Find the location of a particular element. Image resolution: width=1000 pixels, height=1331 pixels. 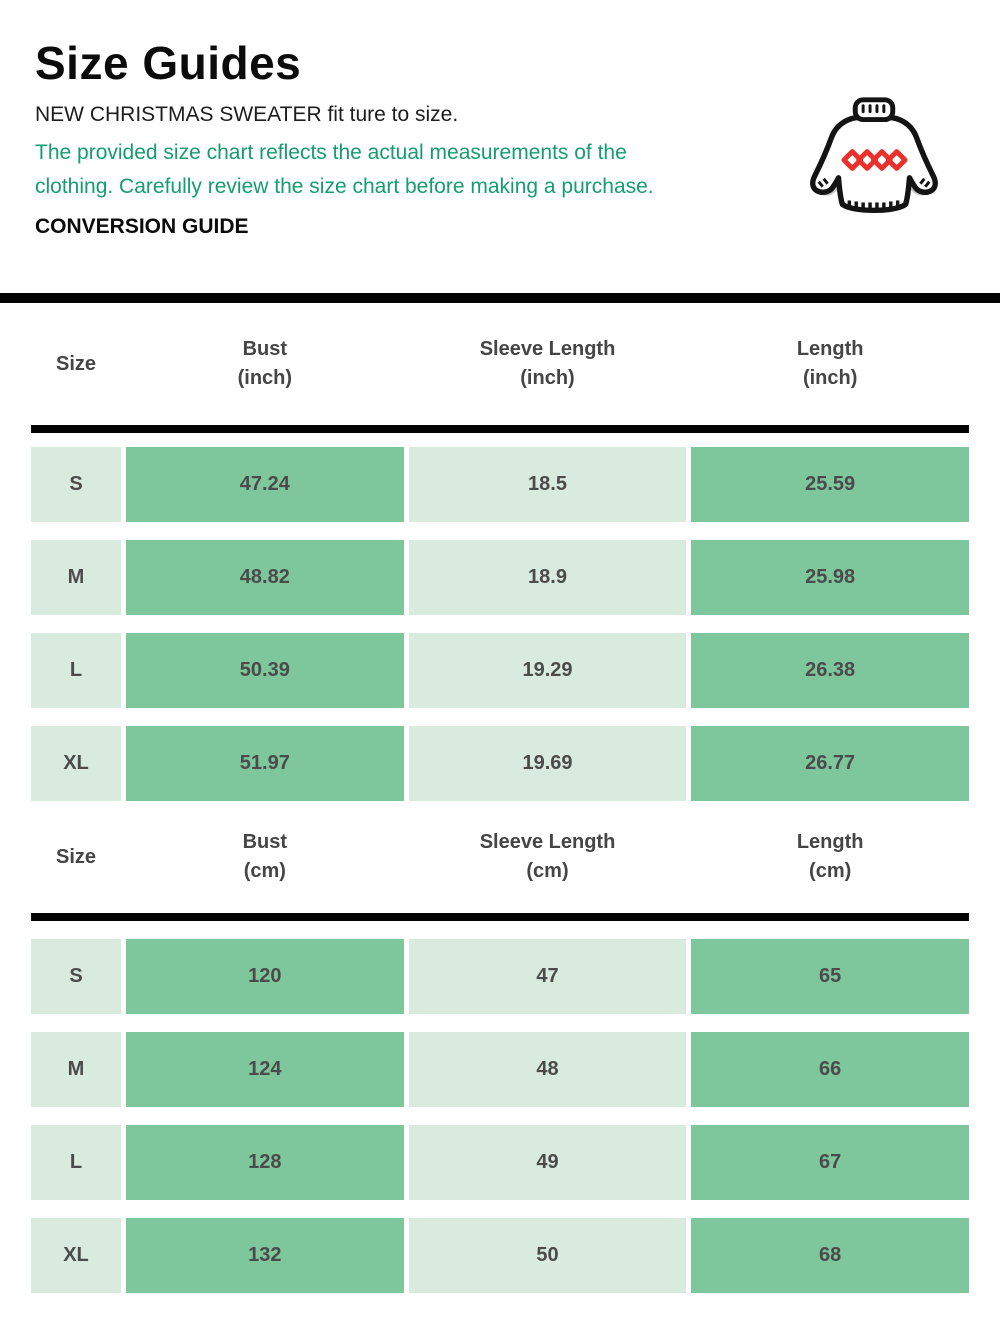

table-row: M 124 48 66 is located at coordinates (500, 1069).